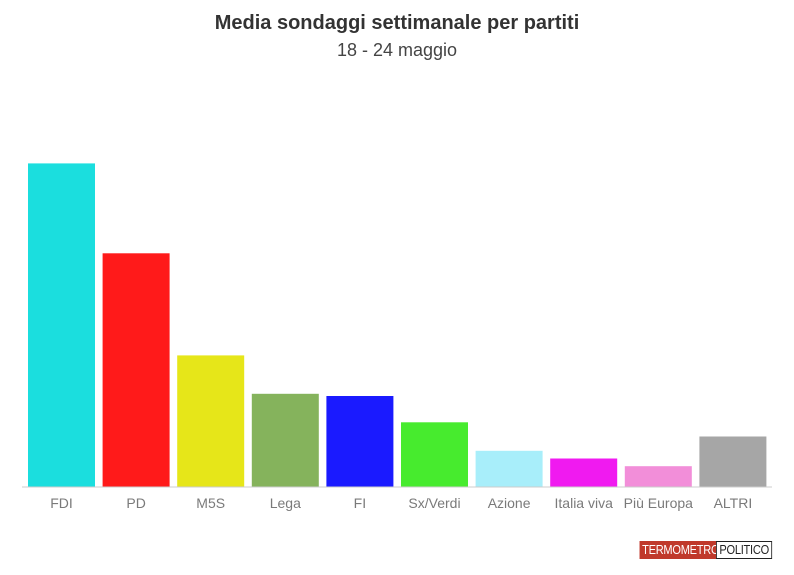 The width and height of the screenshot is (794, 575). What do you see at coordinates (434, 503) in the screenshot?
I see `x-tick-label: Sx/Verdi` at bounding box center [434, 503].